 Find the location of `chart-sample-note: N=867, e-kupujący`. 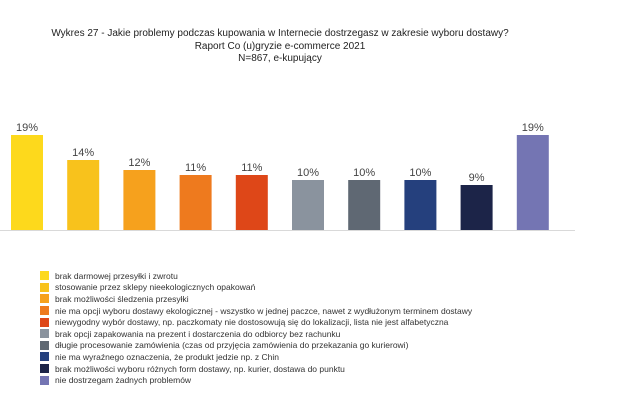

chart-sample-note: N=867, e-kupujący is located at coordinates (280, 58).